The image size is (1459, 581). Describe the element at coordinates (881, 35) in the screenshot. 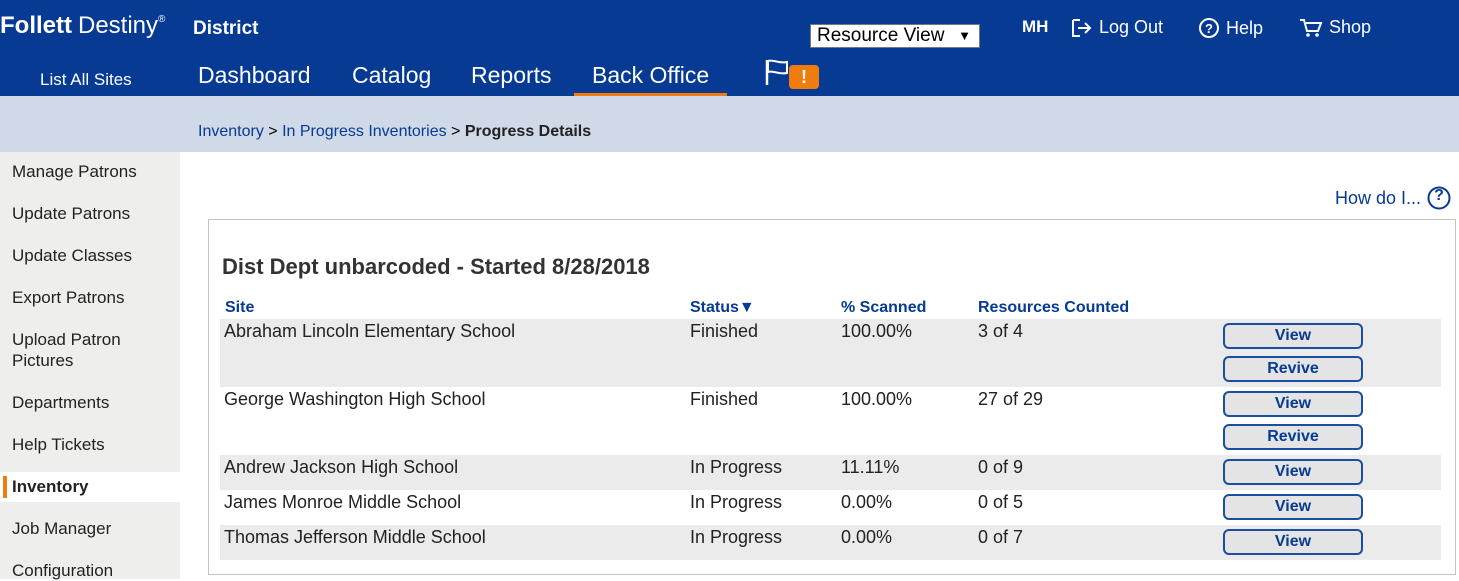

I see `resource-view-value: Resource View` at that location.